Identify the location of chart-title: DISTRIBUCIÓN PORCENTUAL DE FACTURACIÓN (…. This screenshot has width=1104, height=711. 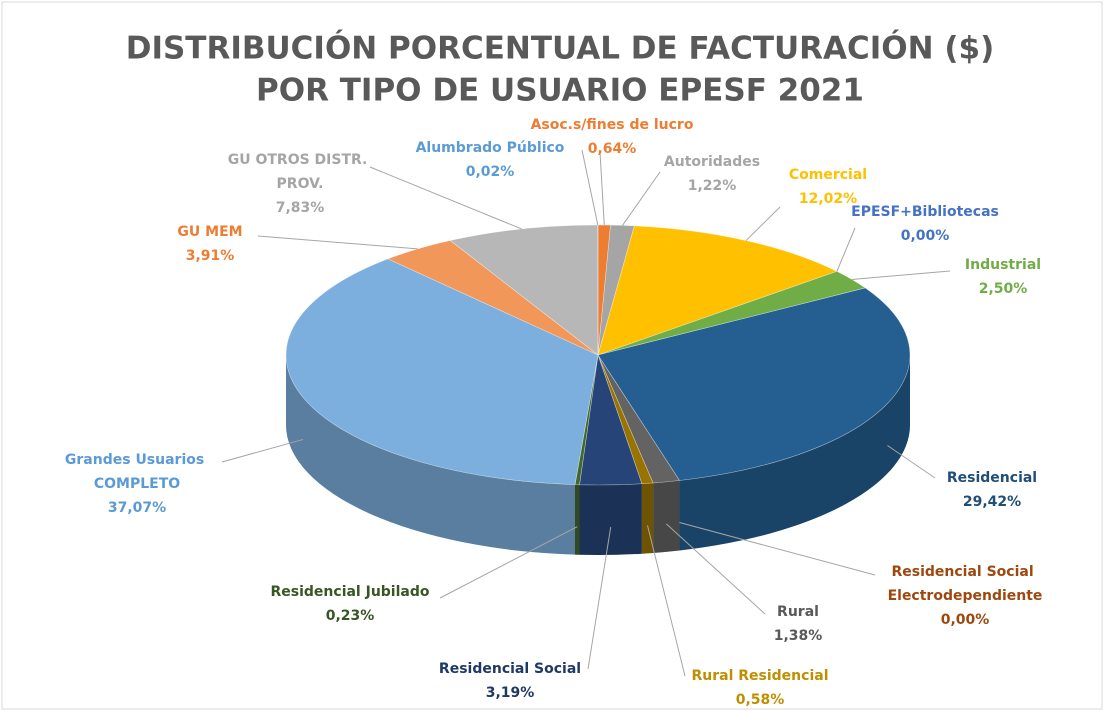
(560, 48).